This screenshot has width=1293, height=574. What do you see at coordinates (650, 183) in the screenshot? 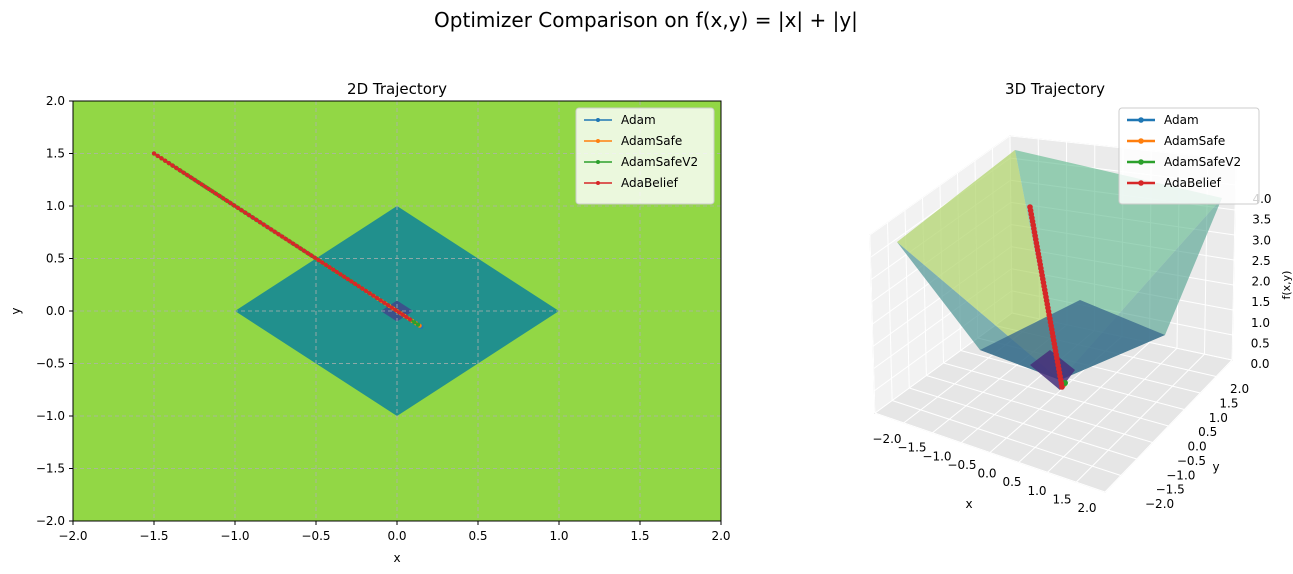
I see `legend-label: AdaBelief` at bounding box center [650, 183].